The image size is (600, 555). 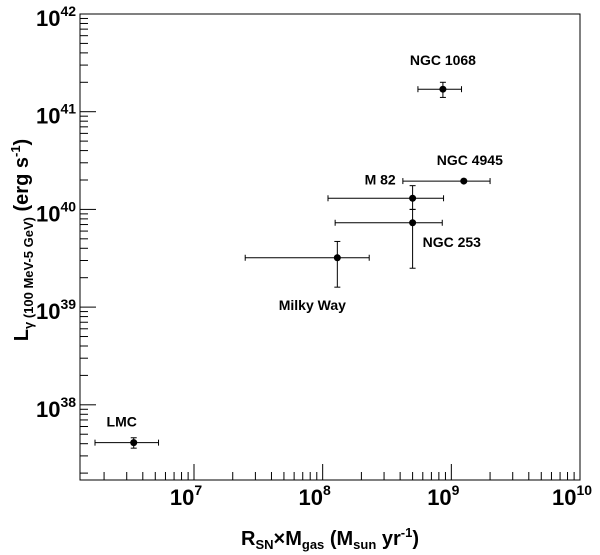 What do you see at coordinates (443, 75) in the screenshot?
I see `data-point-group: NGC 1068` at bounding box center [443, 75].